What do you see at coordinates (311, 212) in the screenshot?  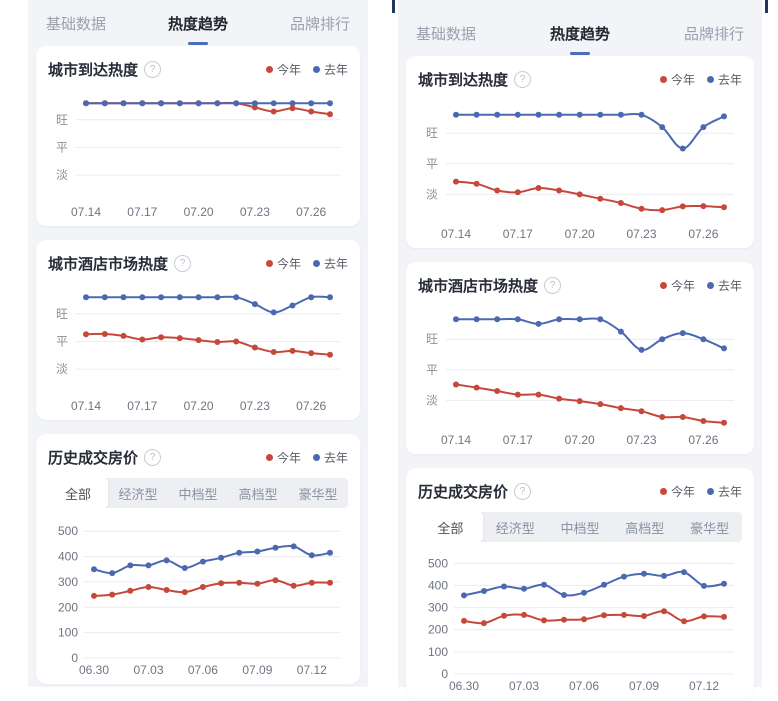 I see `svg-text: 07.26` at bounding box center [311, 212].